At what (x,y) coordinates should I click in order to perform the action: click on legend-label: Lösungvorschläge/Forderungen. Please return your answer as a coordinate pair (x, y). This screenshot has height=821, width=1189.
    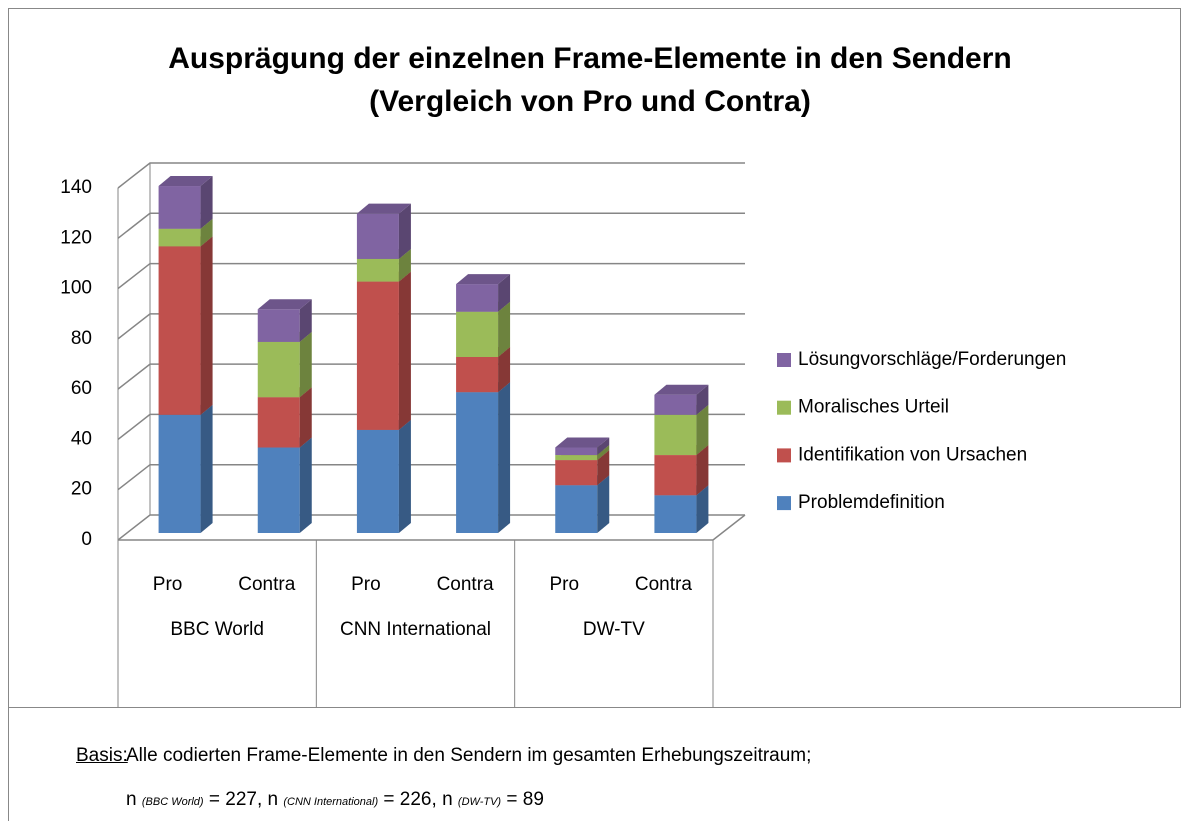
    Looking at the image, I should click on (932, 359).